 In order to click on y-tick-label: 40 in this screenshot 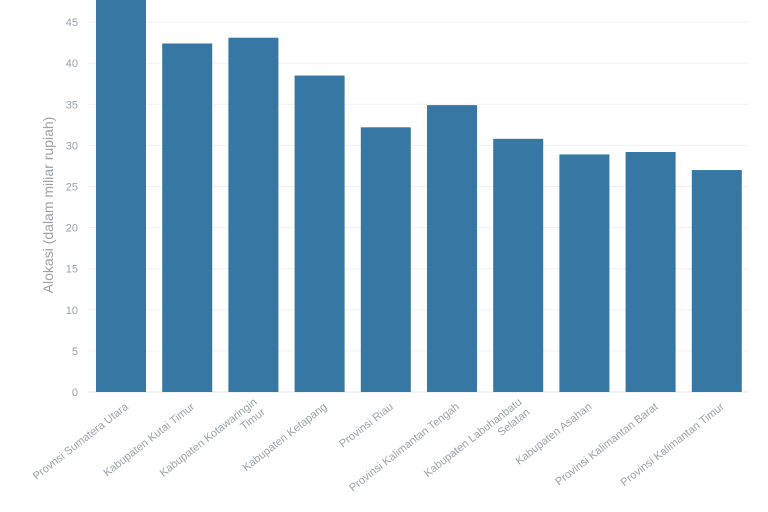, I will do `click(72, 64)`.